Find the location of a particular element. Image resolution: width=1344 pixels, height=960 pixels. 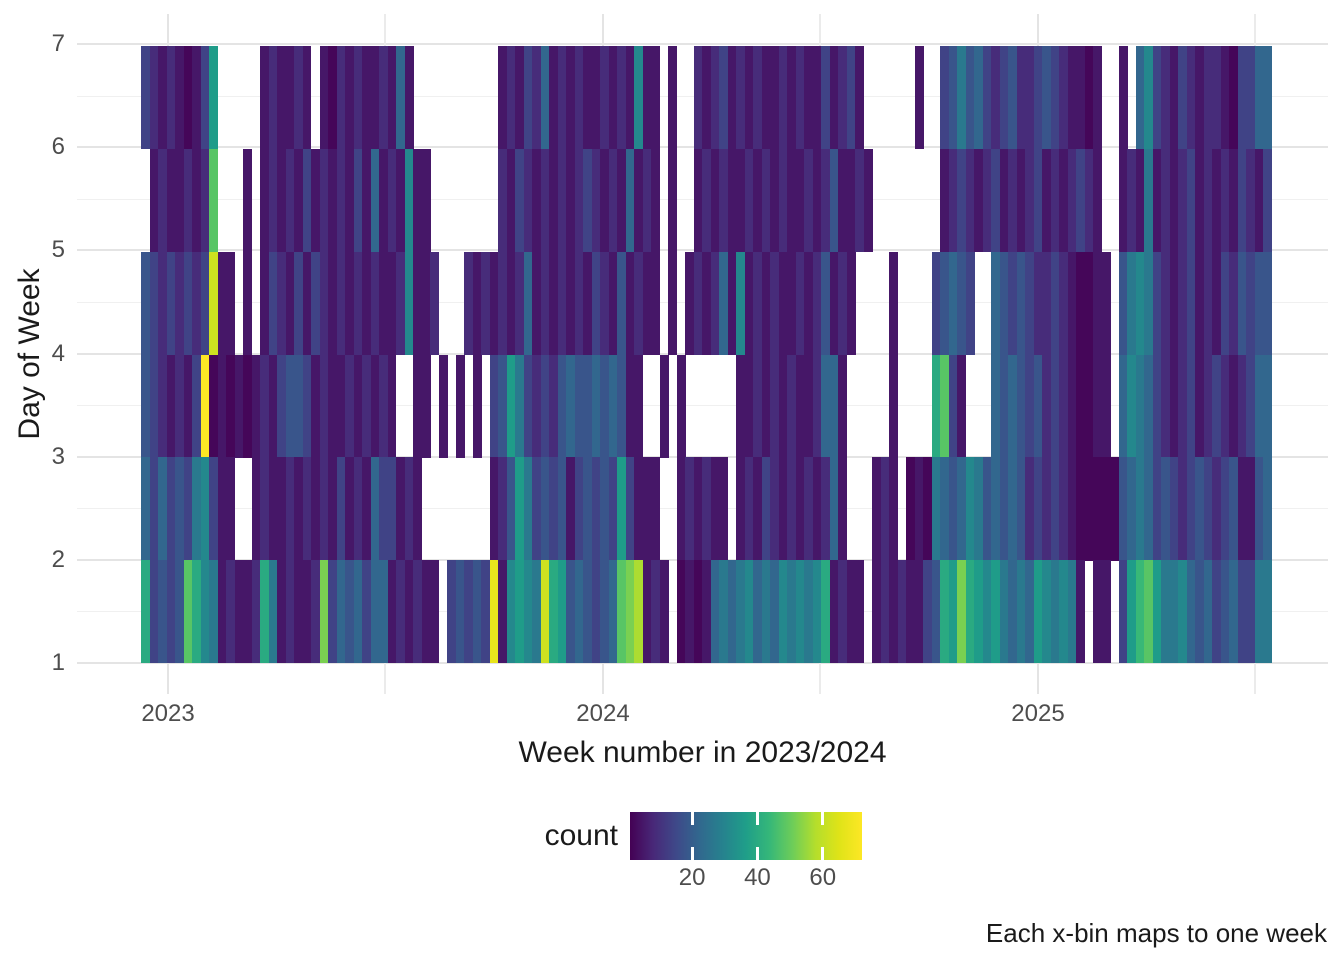

legend-tick-mark is located at coordinates (757, 818).